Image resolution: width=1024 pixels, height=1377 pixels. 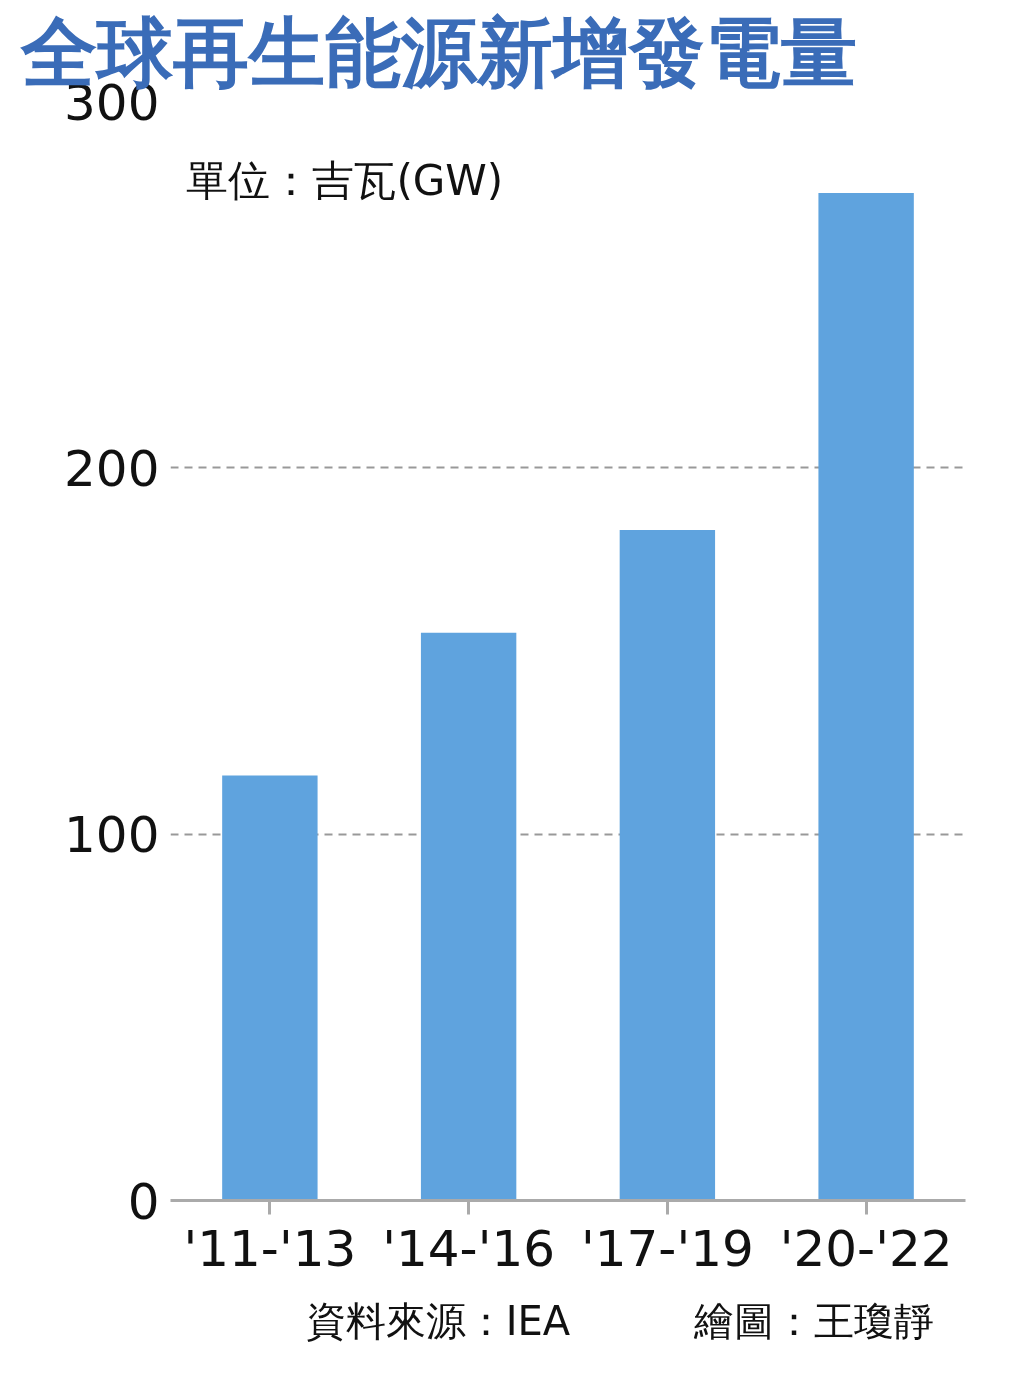 I want to click on x-tick-label: '11-'13, so click(x=270, y=1248).